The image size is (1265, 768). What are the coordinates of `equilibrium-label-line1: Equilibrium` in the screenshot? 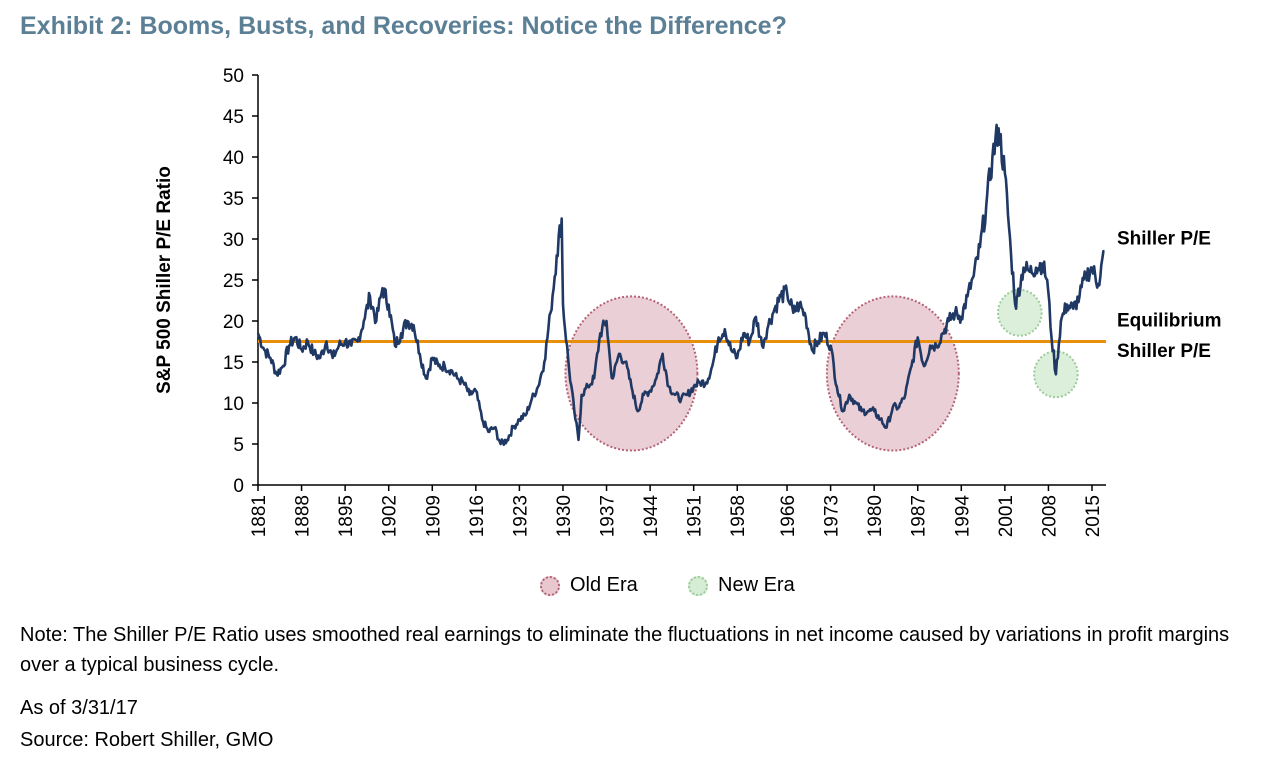 It's located at (1169, 321).